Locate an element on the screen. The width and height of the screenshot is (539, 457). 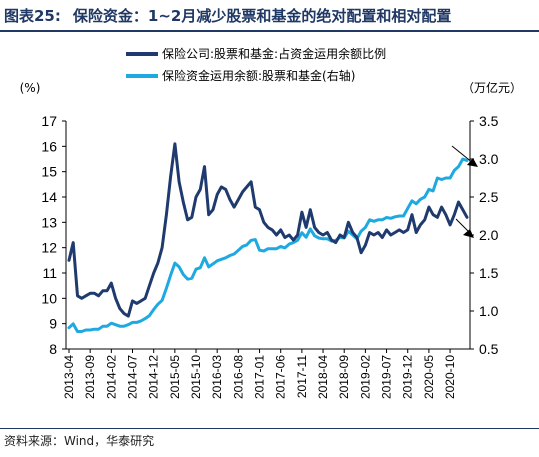
right-axis-tick-label: 0.5 is located at coordinates (489, 349).